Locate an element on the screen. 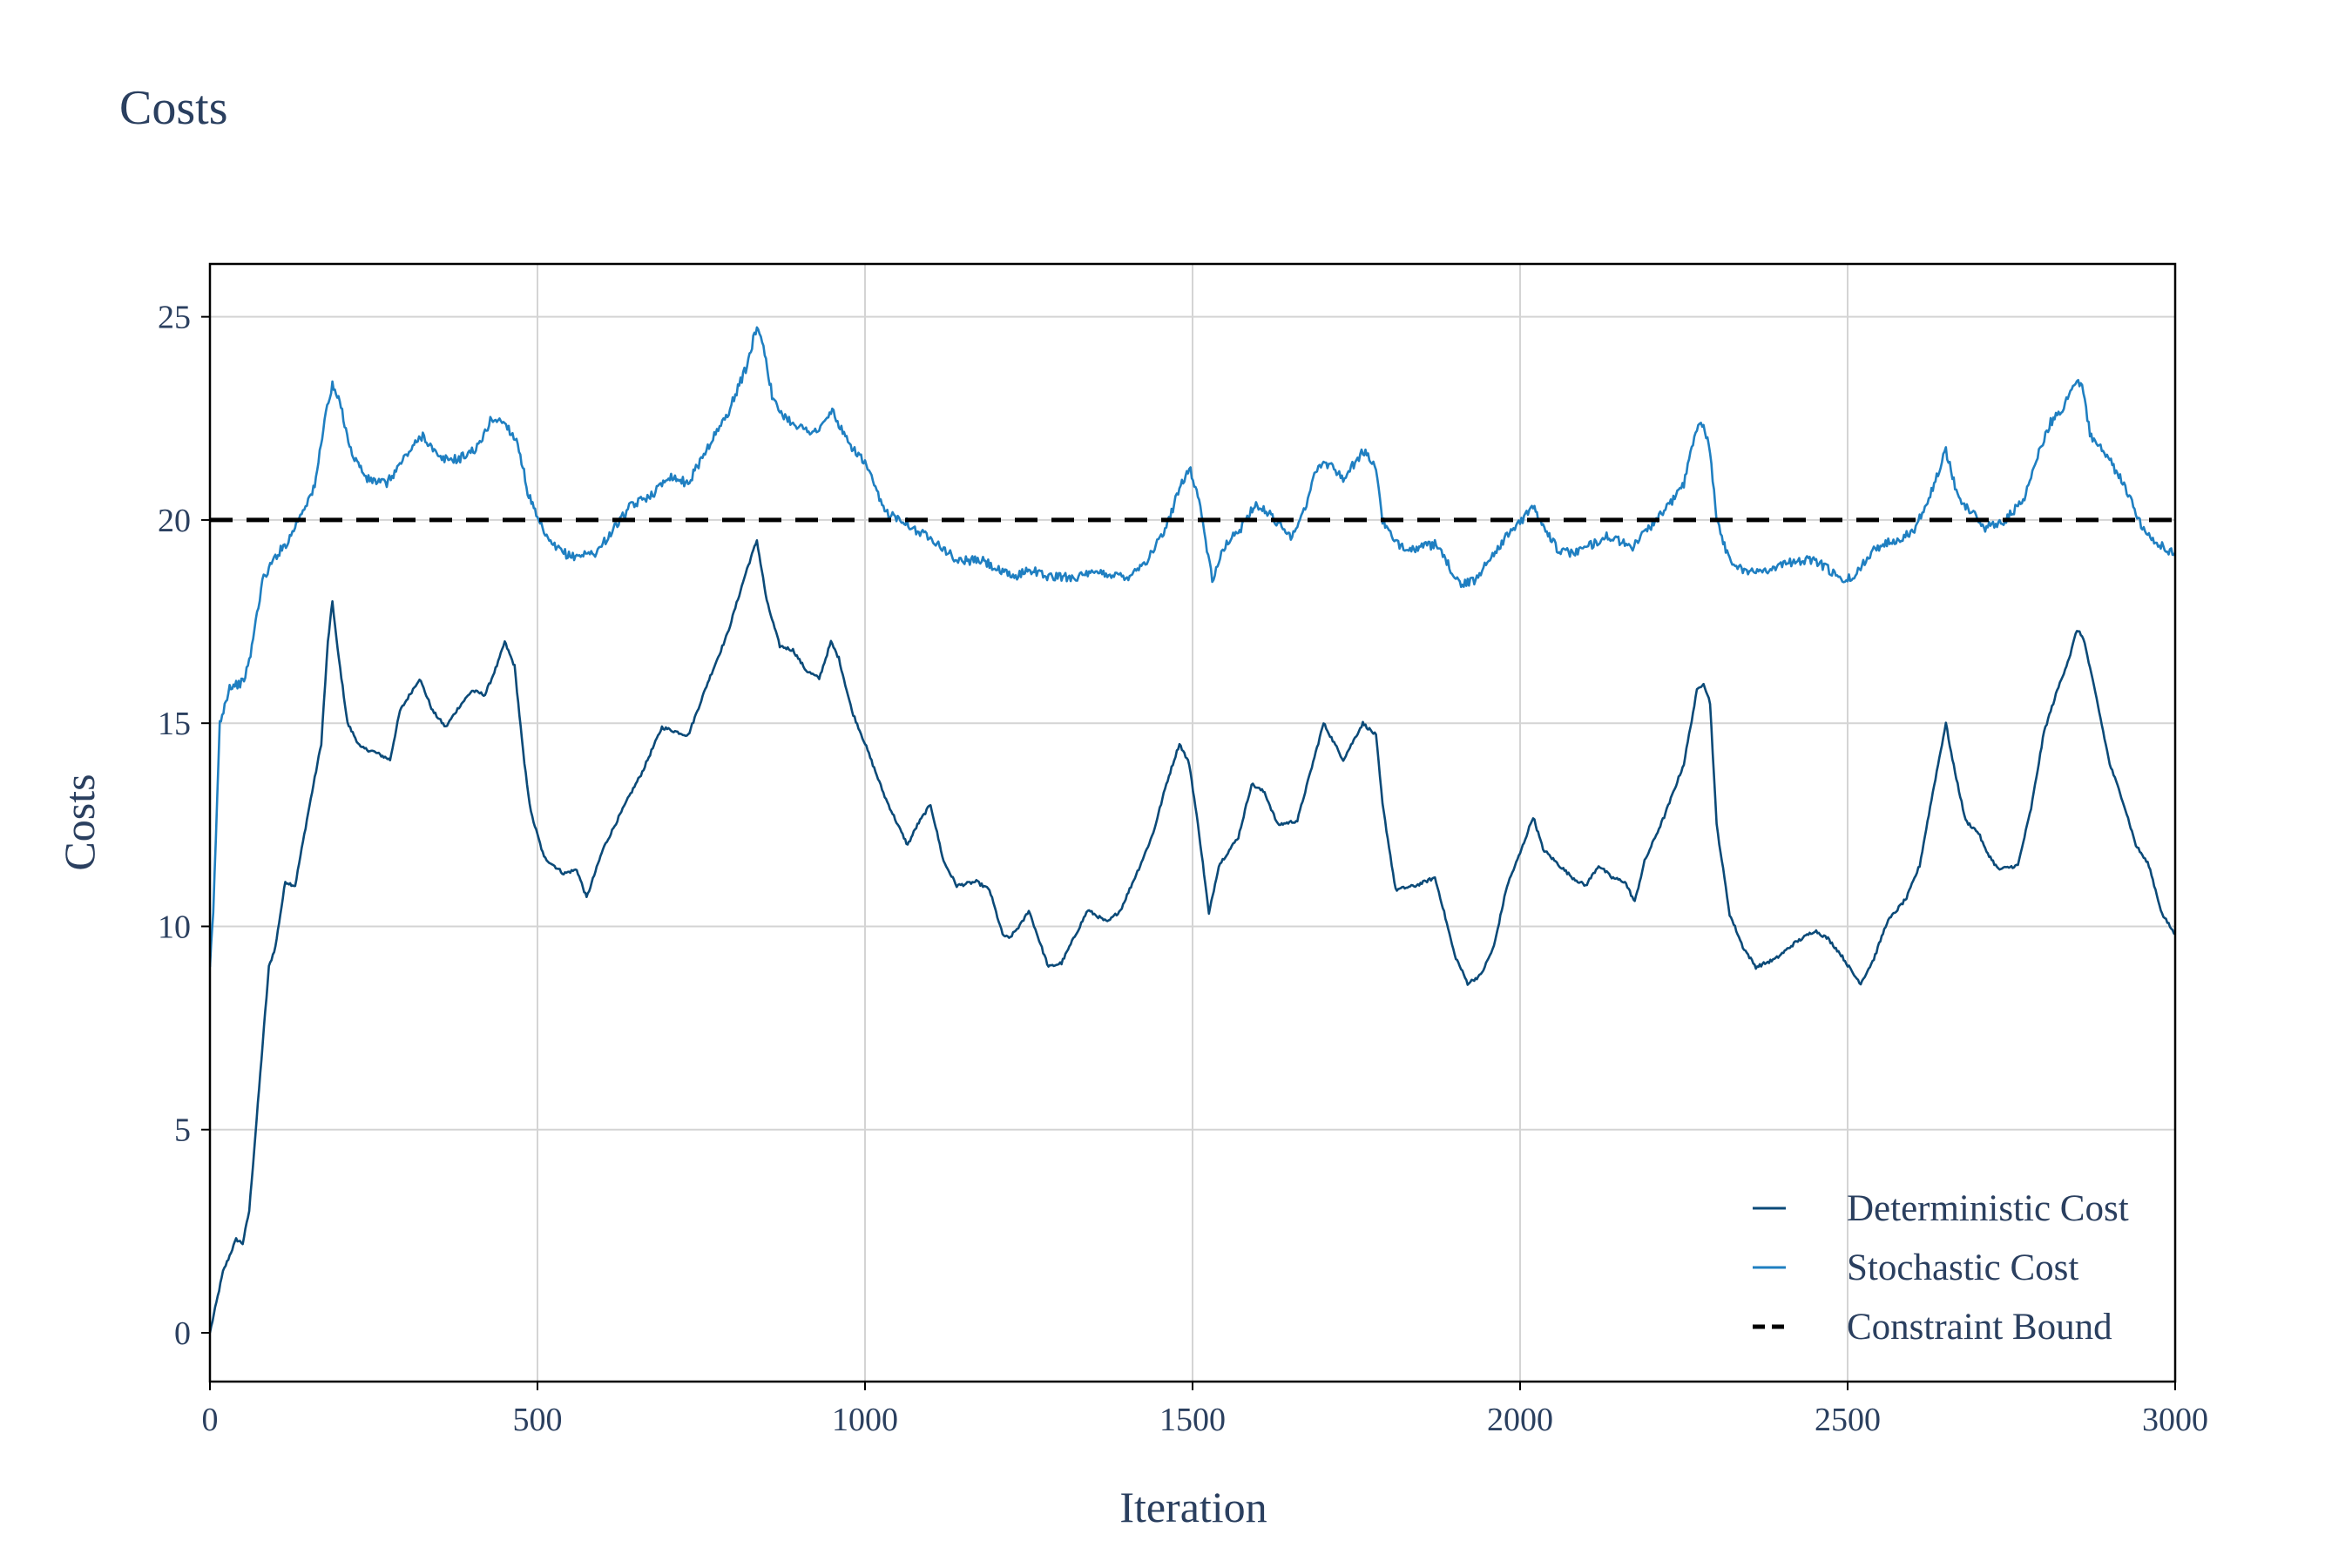 This screenshot has height=1568, width=2352. x-tick-label: 500 is located at coordinates (538, 1420).